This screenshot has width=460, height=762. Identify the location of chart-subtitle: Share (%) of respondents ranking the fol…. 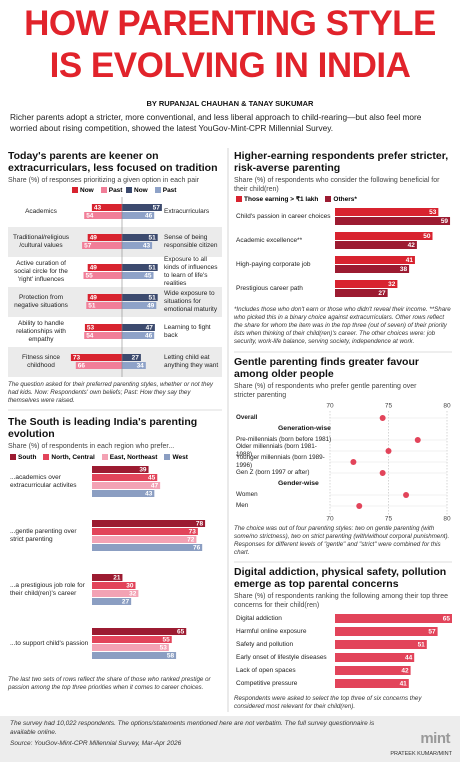
(341, 601).